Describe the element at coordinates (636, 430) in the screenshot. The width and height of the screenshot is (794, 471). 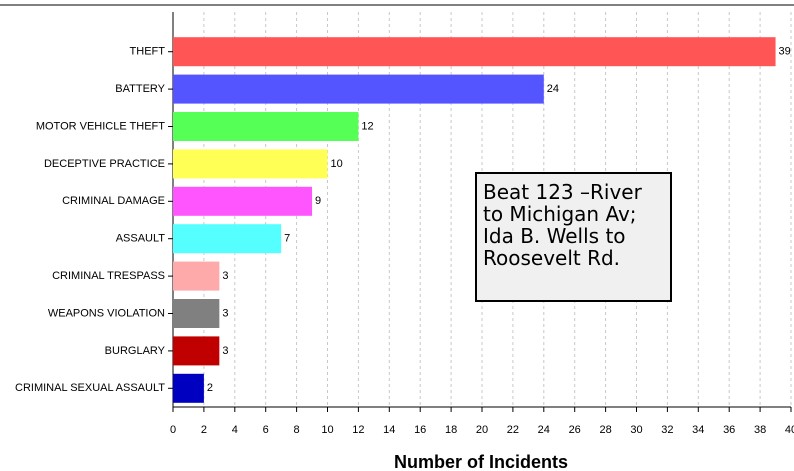
I see `x-tick-label: 30` at that location.